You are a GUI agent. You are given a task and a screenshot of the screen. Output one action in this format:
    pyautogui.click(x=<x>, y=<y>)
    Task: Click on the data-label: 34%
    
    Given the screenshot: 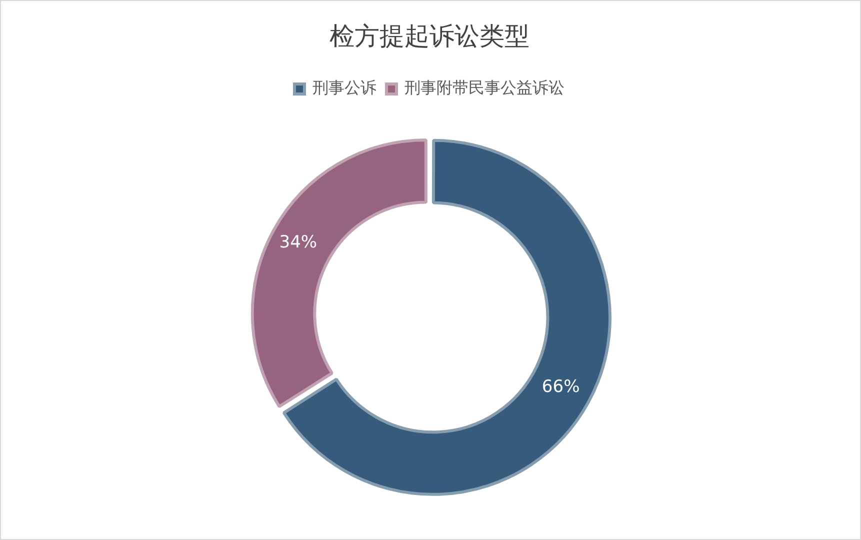 What is the action you would take?
    pyautogui.click(x=298, y=242)
    